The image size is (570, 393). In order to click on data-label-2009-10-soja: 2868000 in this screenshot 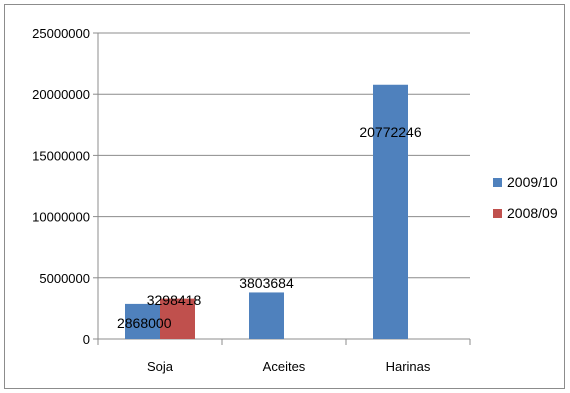, I will do `click(144, 323)`.